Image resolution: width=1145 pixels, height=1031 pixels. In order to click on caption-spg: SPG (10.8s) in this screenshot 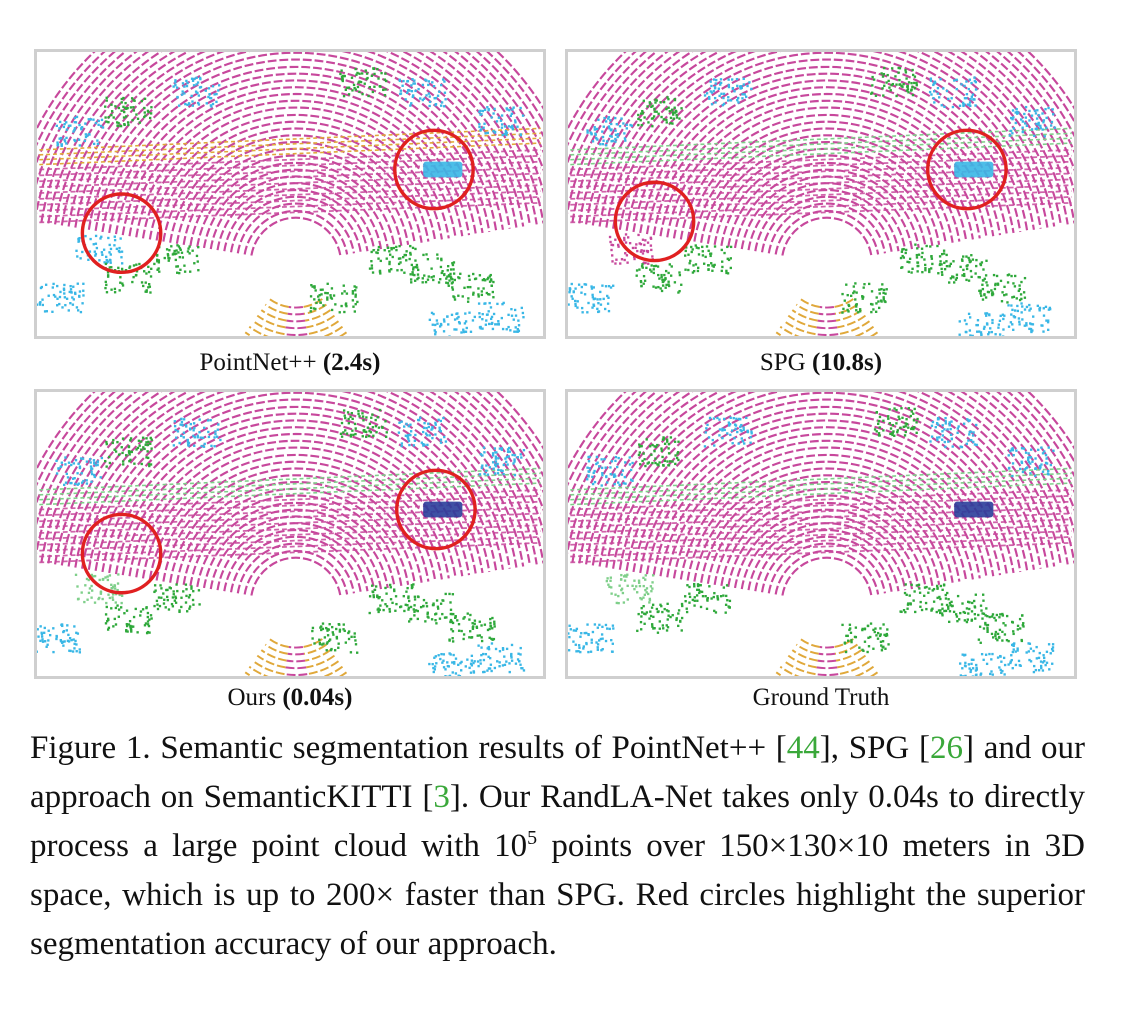, I will do `click(821, 363)`.